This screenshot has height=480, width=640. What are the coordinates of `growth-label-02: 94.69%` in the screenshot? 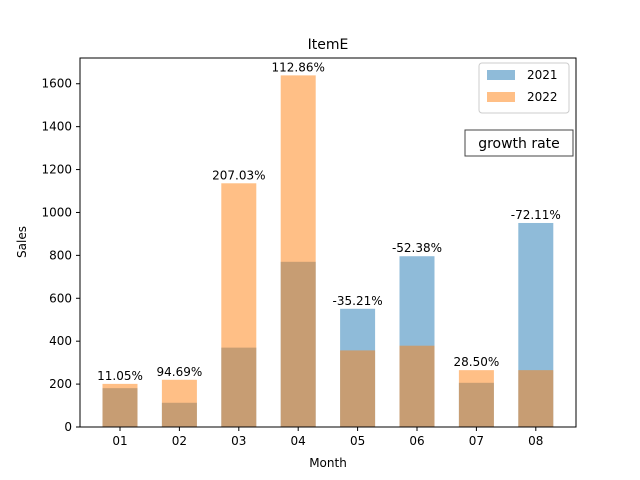 It's located at (180, 372).